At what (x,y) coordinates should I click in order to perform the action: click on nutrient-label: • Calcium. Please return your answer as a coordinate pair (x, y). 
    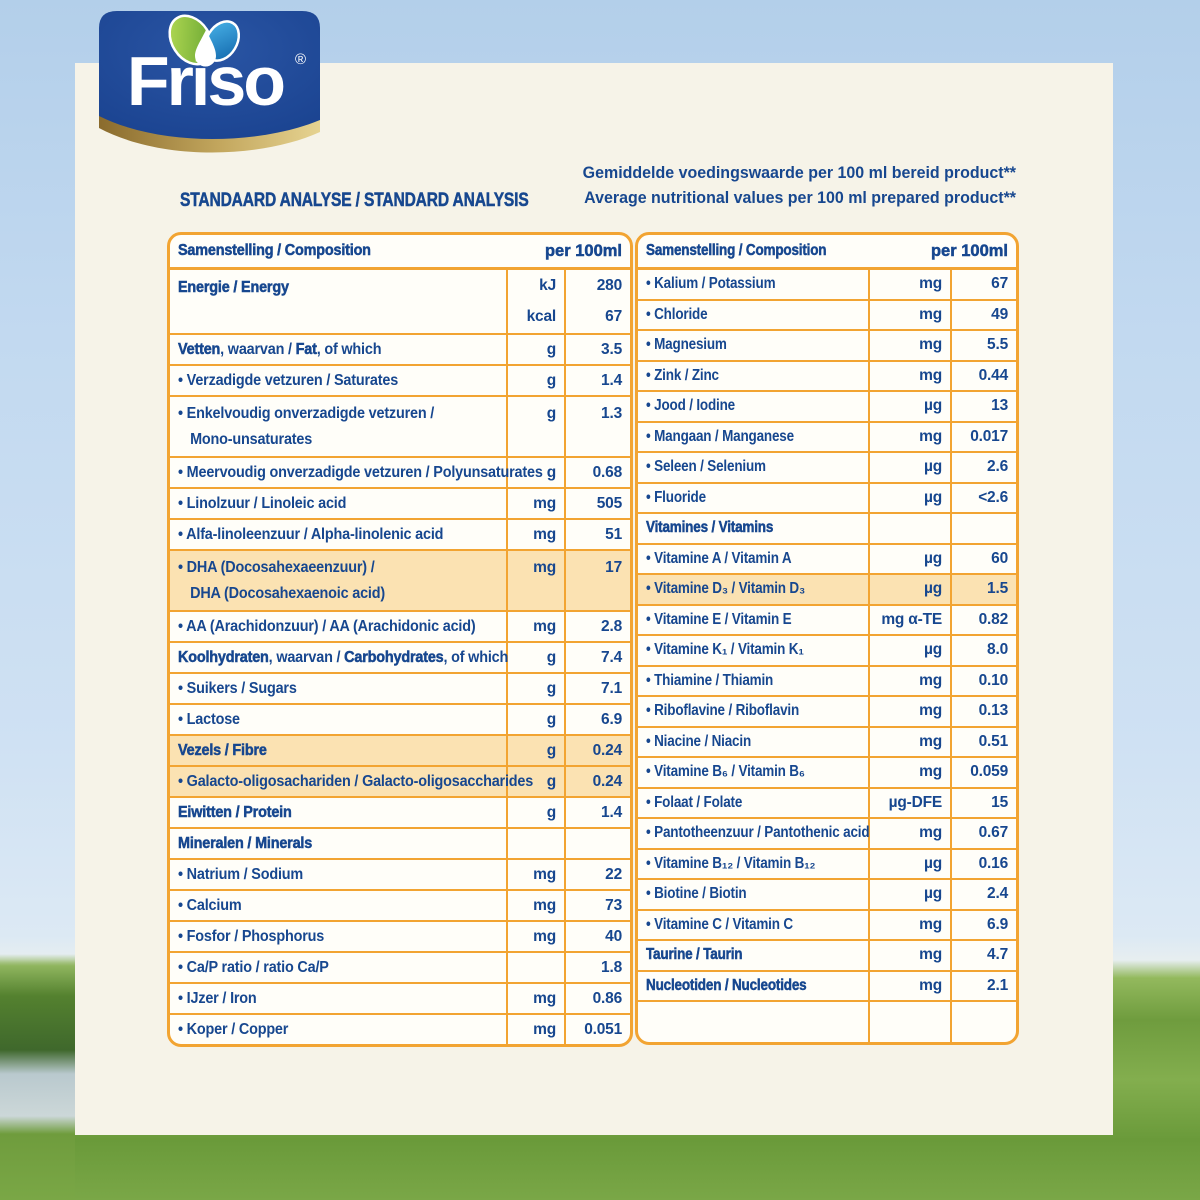
    Looking at the image, I should click on (210, 905).